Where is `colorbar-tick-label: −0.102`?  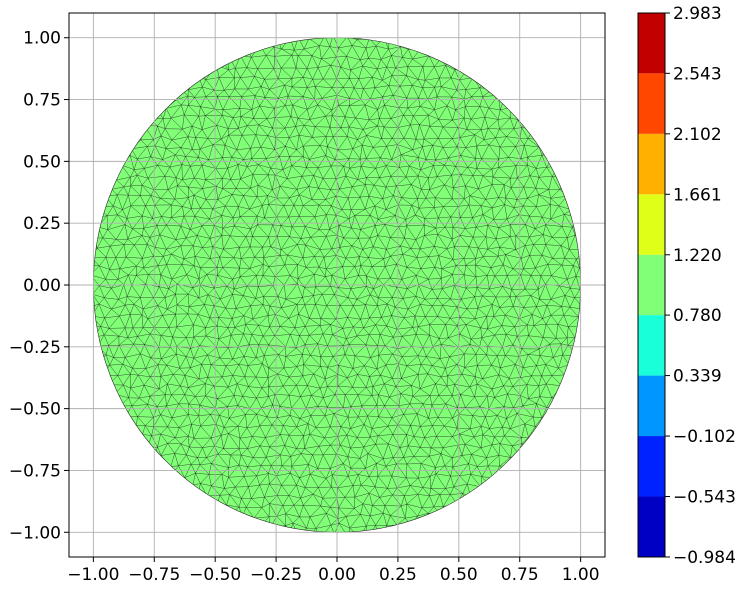 colorbar-tick-label: −0.102 is located at coordinates (704, 437).